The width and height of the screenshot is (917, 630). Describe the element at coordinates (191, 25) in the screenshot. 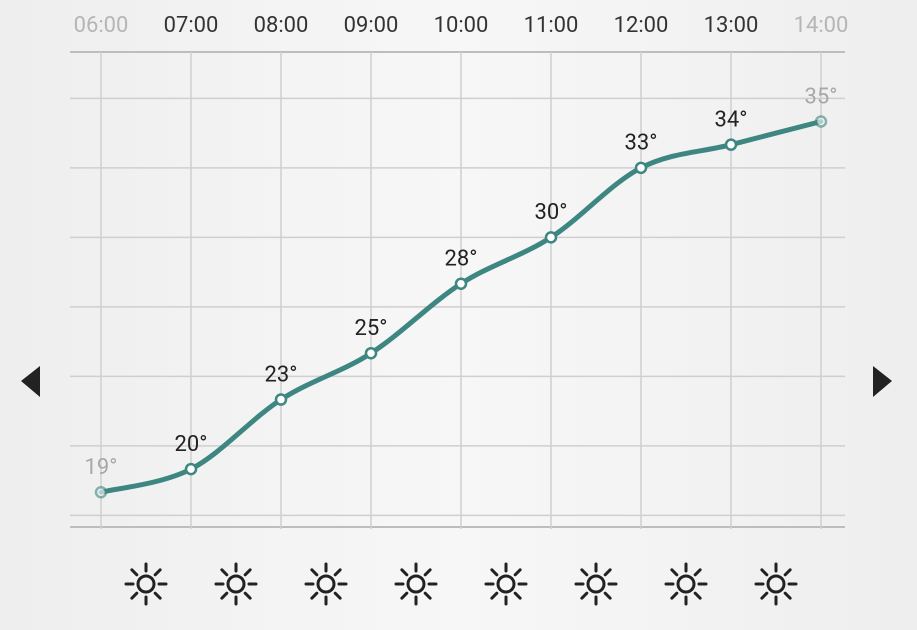

I see `x-tick-label: 07:00` at that location.